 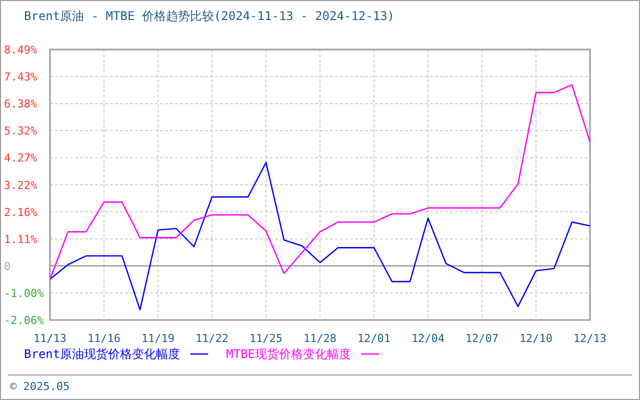 What do you see at coordinates (289, 354) in the screenshot?
I see `legend-label: MTBE现货价格变化幅度` at bounding box center [289, 354].